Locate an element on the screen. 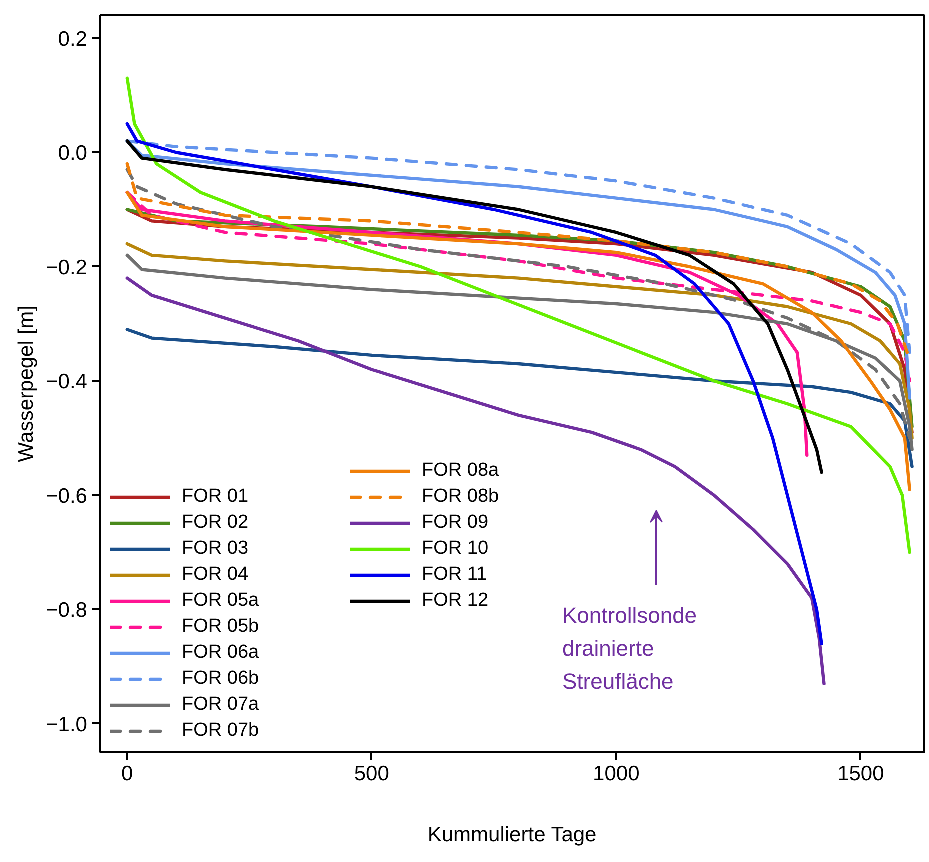 The image size is (929, 862). y-tick-label: −0.8 is located at coordinates (67, 610).